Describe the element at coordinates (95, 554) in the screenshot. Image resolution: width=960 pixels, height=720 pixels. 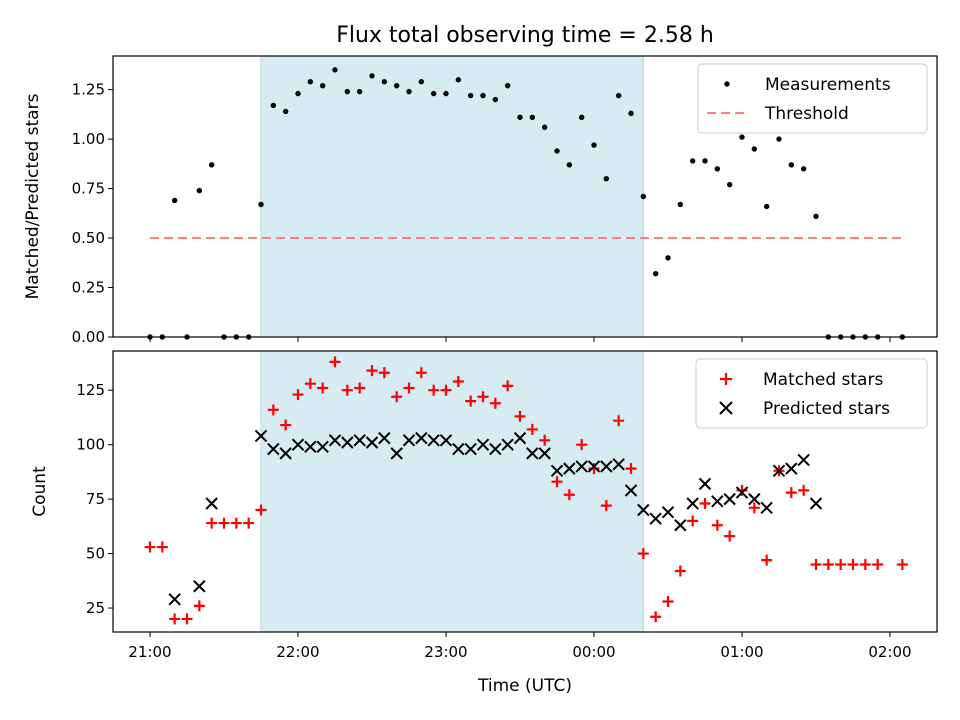
I see `bottom-ytick-label: 50` at that location.